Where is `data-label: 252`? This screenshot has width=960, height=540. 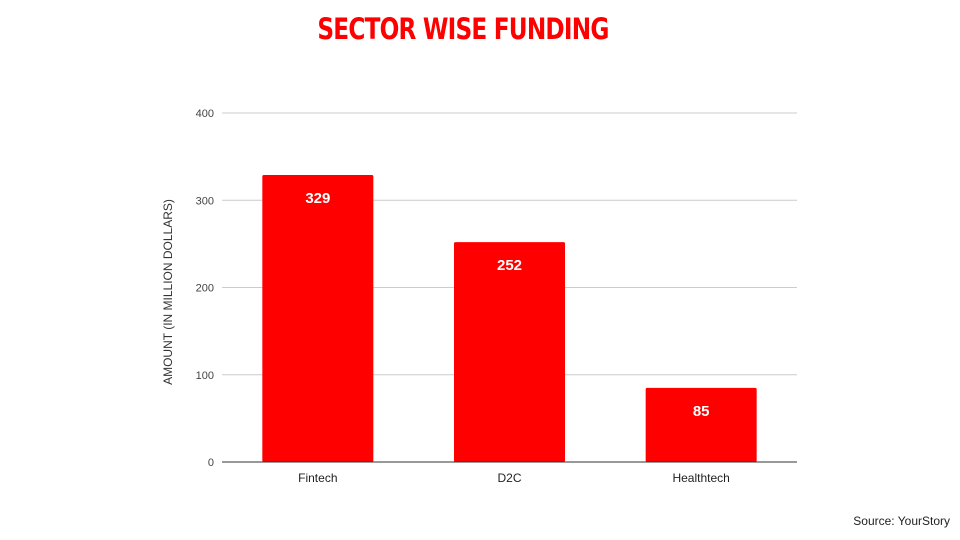 data-label: 252 is located at coordinates (509, 265).